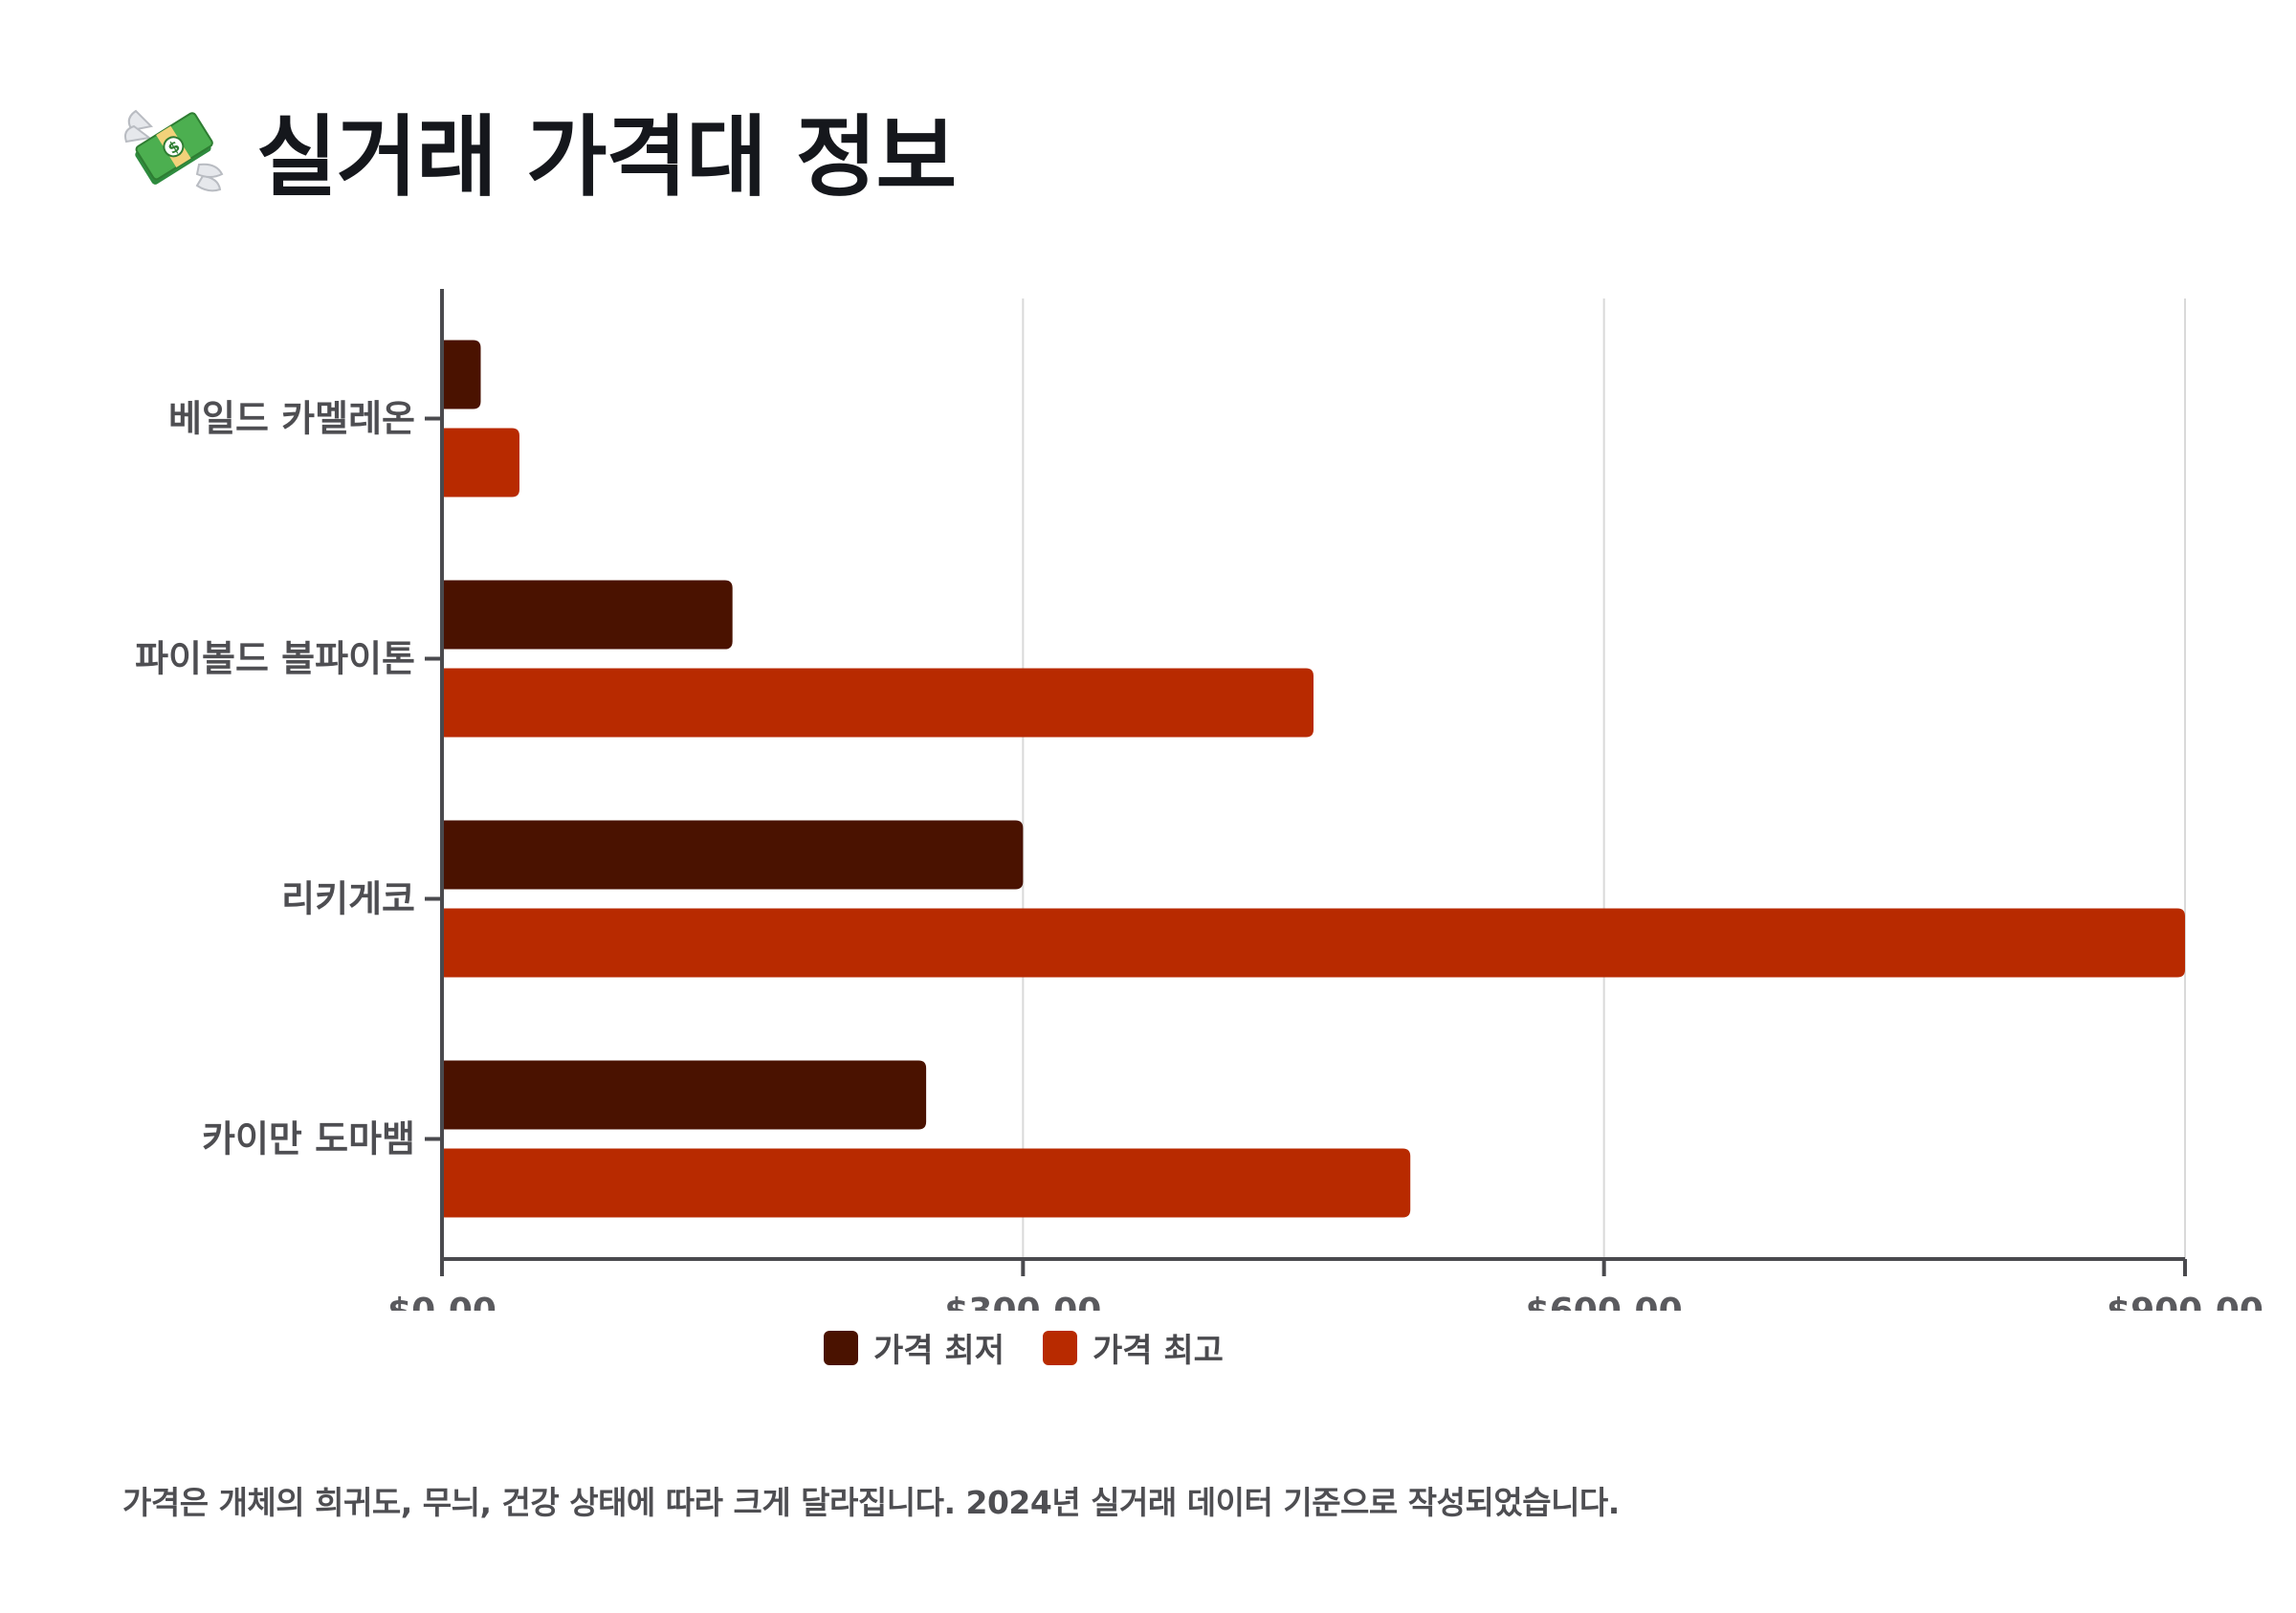 Image resolution: width=2296 pixels, height=1613 pixels. What do you see at coordinates (1158, 1351) in the screenshot?
I see `legend-label-max: 가격 최고` at bounding box center [1158, 1351].